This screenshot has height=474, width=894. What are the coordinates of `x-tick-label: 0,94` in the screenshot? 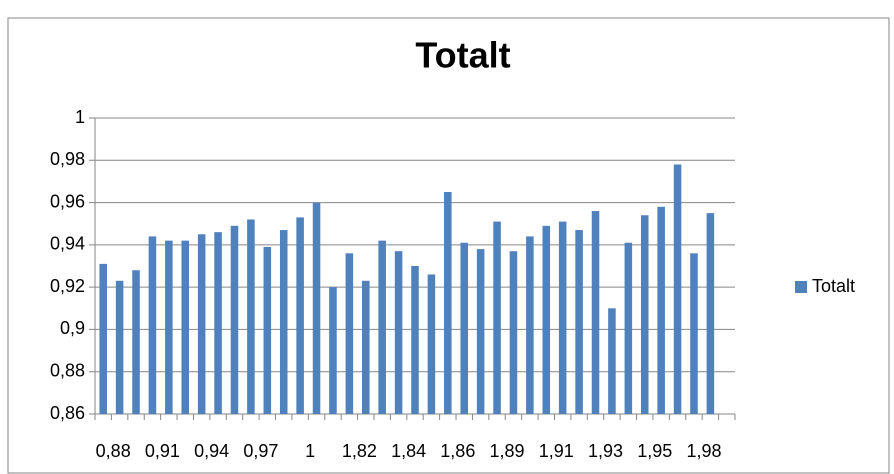 It's located at (211, 451).